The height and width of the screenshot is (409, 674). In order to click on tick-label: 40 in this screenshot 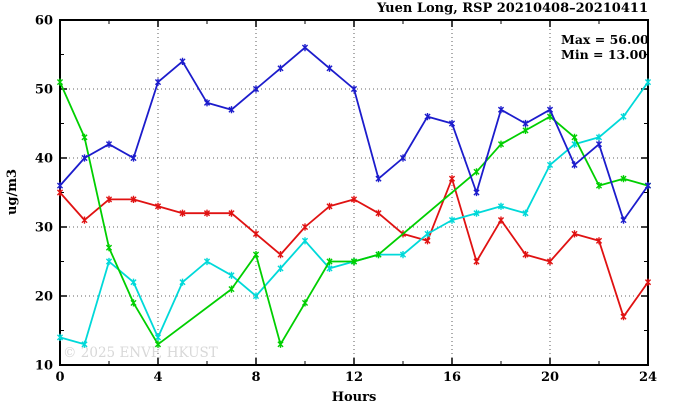, I will do `click(44, 159)`.